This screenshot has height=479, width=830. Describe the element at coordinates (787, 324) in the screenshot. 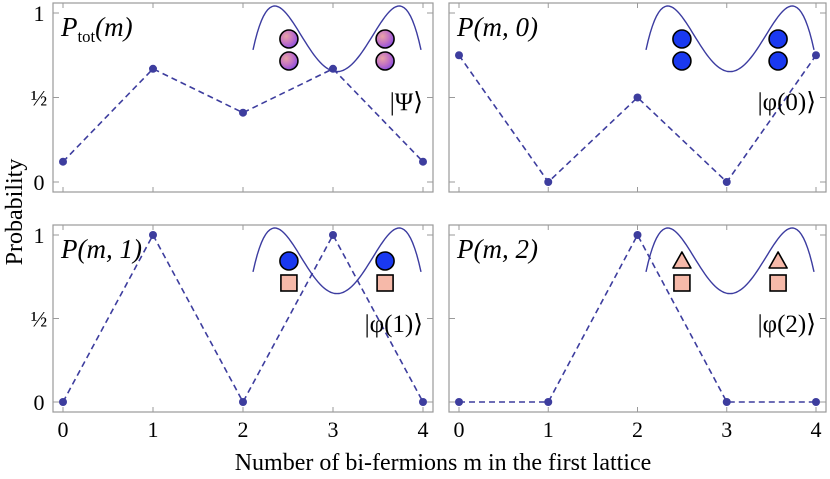

I see `state-label: |φ(2)⟩` at that location.